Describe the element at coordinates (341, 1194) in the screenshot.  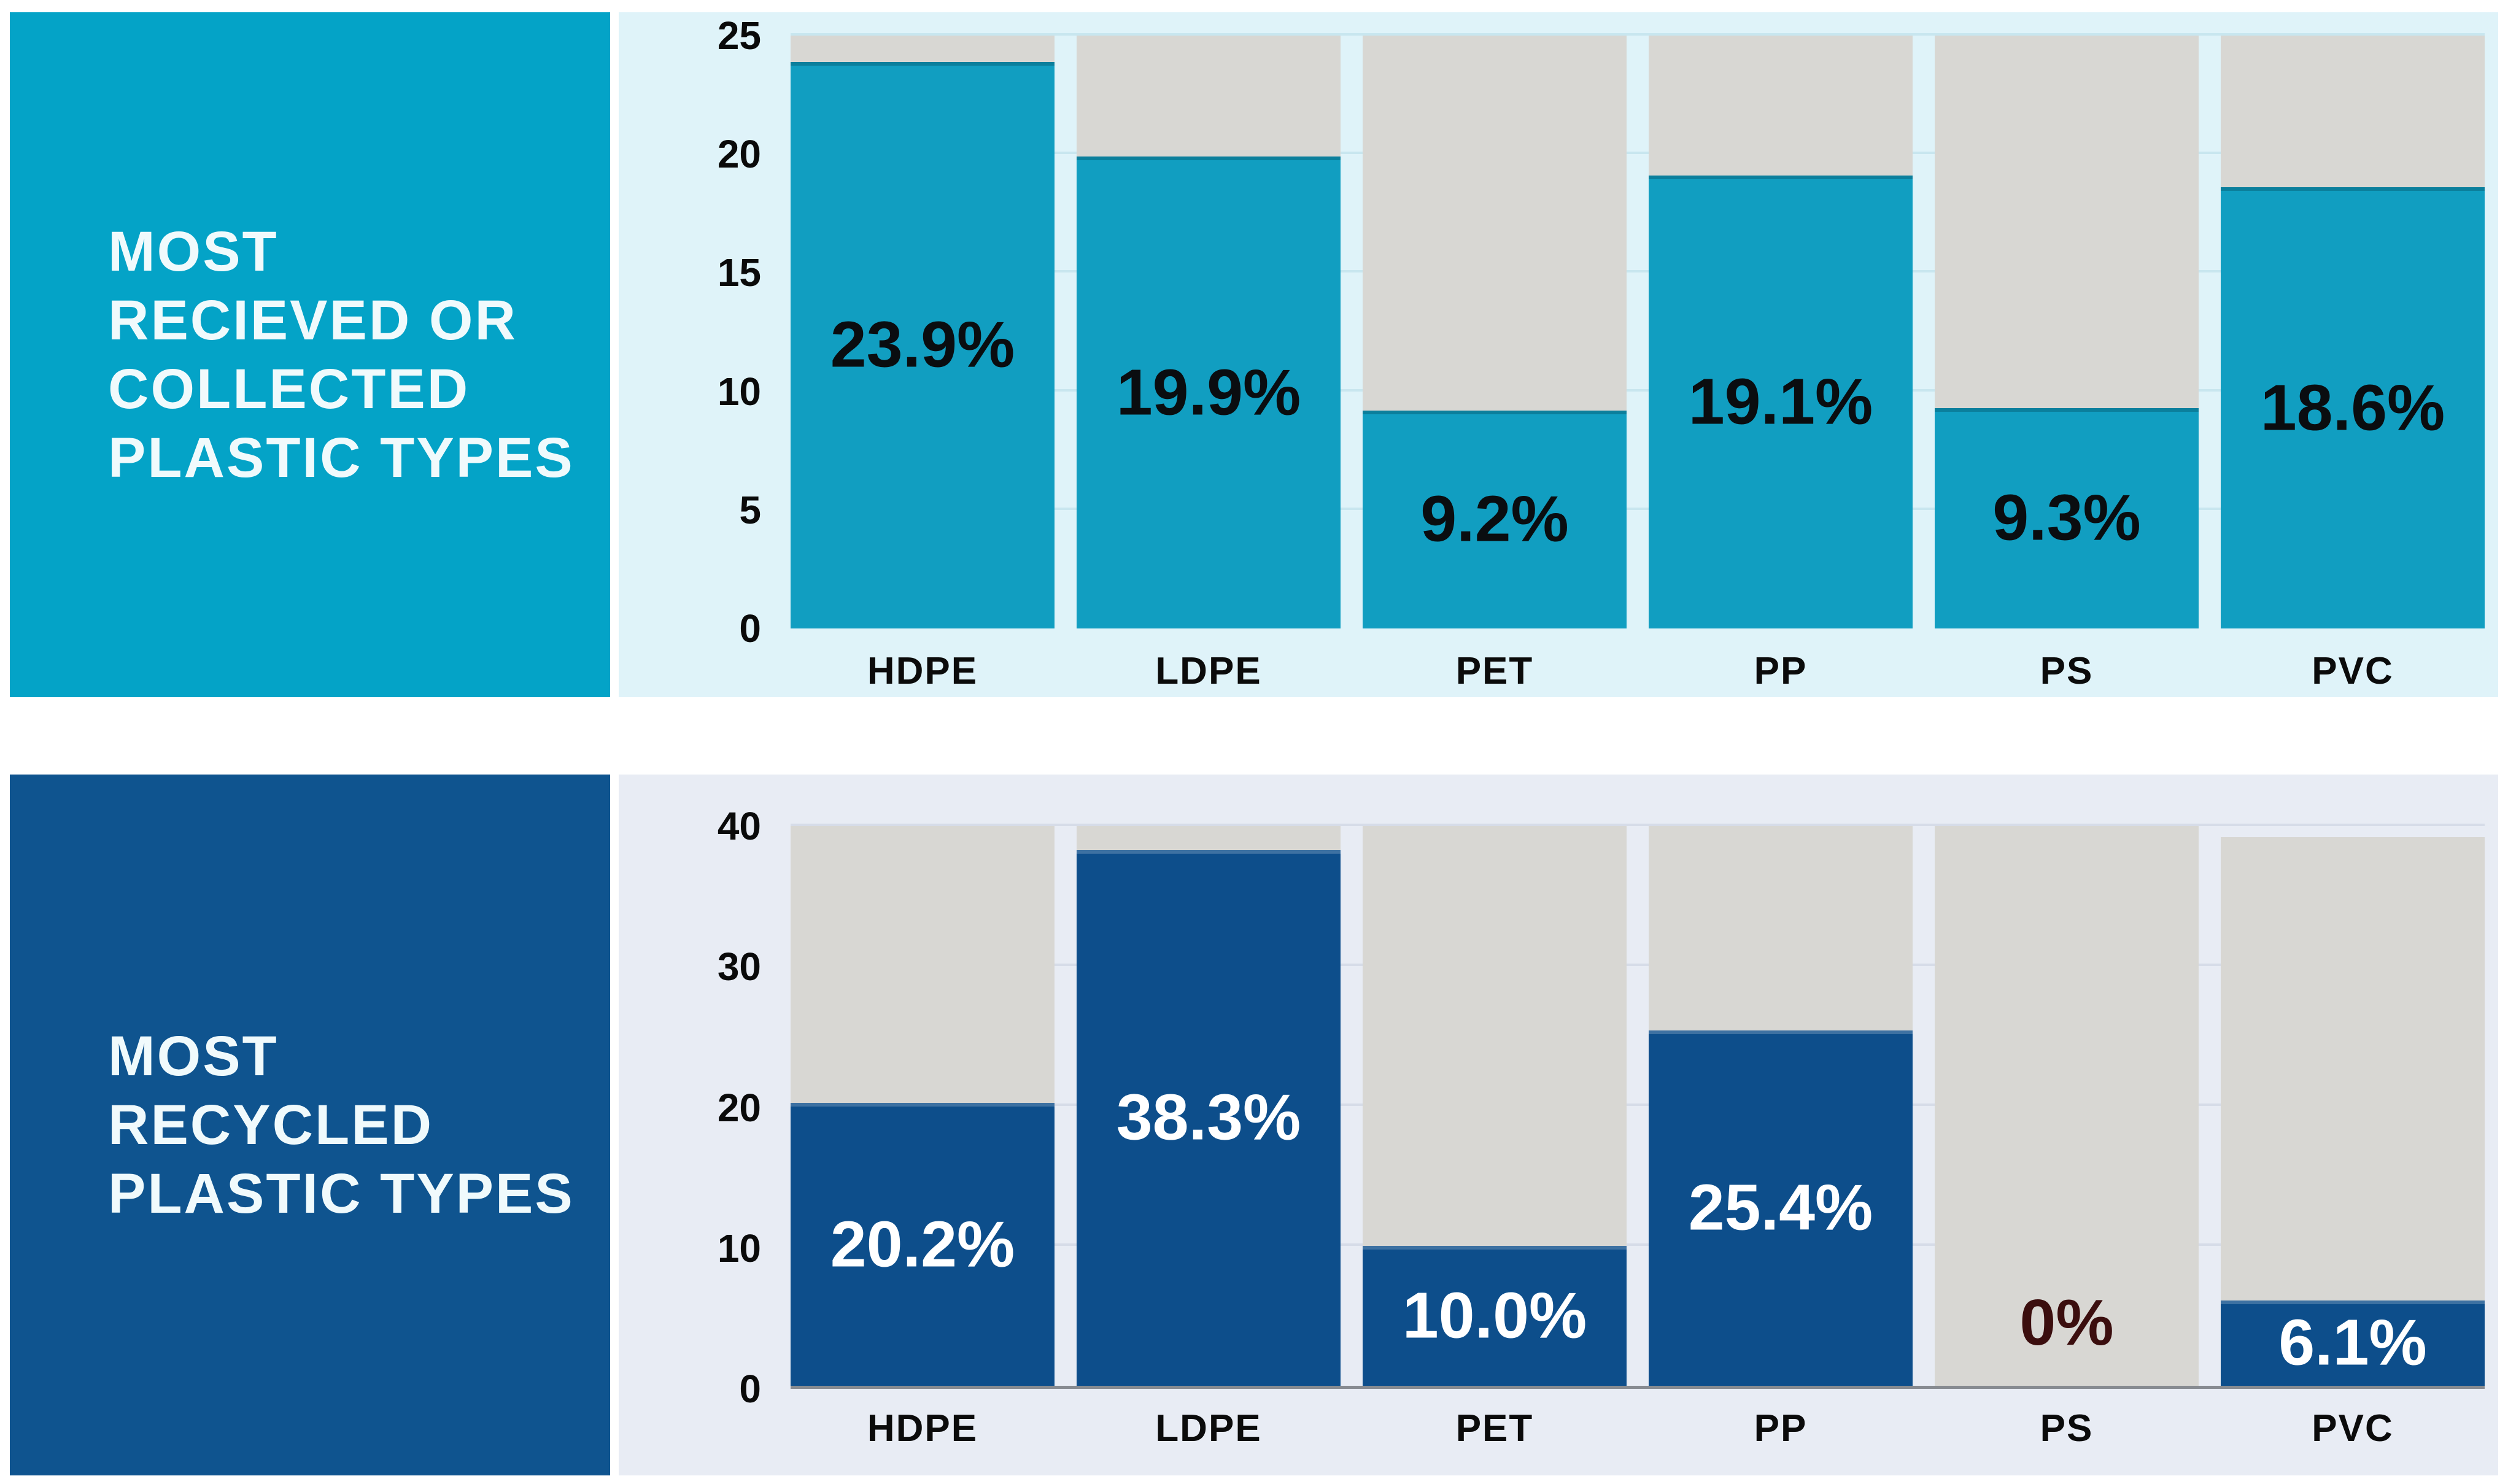
I see `recycled-title-line: PLASTIC TYPES` at that location.